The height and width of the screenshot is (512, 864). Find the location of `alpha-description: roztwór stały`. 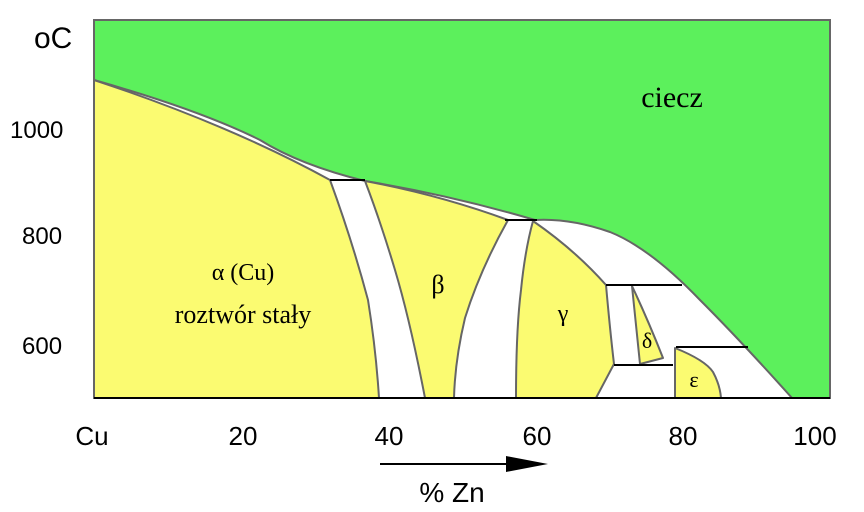

alpha-description: roztwór stały is located at coordinates (243, 314).